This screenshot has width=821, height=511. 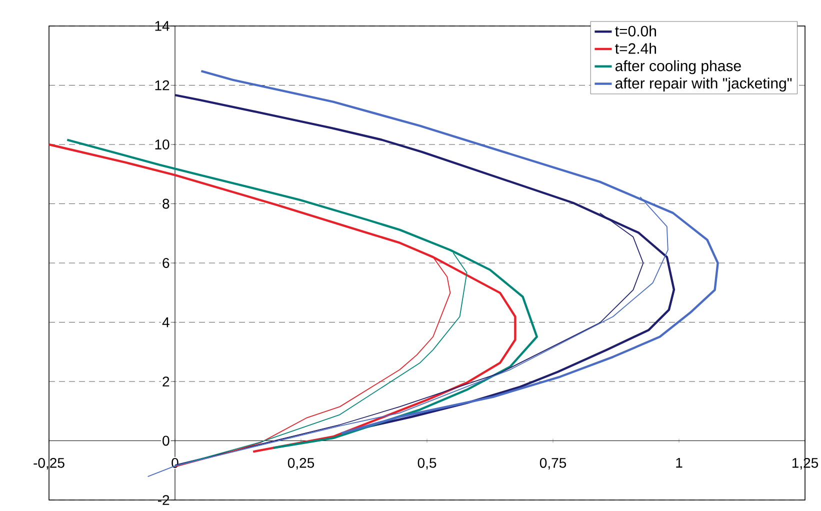 I want to click on x-tick-label: 0,25, so click(x=301, y=464).